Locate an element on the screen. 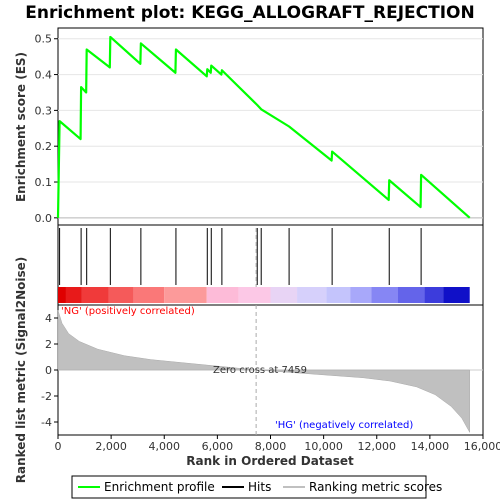  legend-box is located at coordinates (249, 487).